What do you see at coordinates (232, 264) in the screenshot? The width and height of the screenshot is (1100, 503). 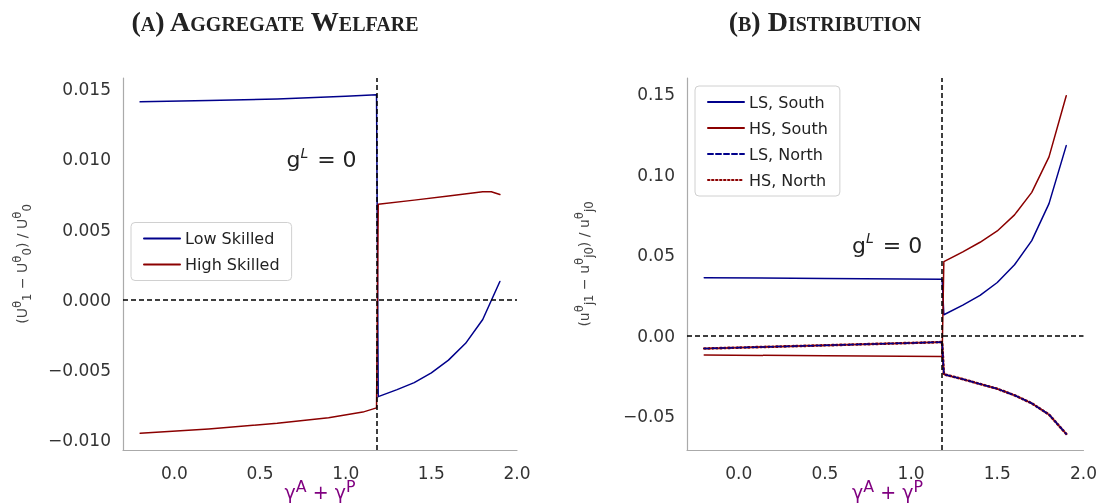 I see `legend-label: High Skilled` at bounding box center [232, 264].